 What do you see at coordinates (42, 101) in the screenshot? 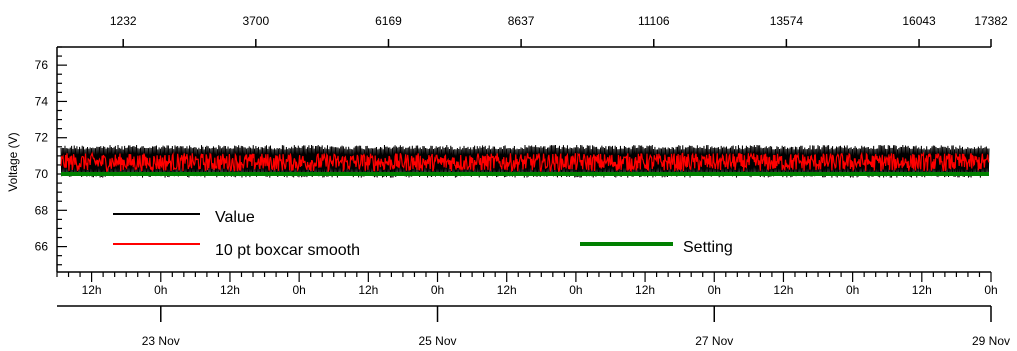
I see `y-axis-tick-label: 74` at bounding box center [42, 101].